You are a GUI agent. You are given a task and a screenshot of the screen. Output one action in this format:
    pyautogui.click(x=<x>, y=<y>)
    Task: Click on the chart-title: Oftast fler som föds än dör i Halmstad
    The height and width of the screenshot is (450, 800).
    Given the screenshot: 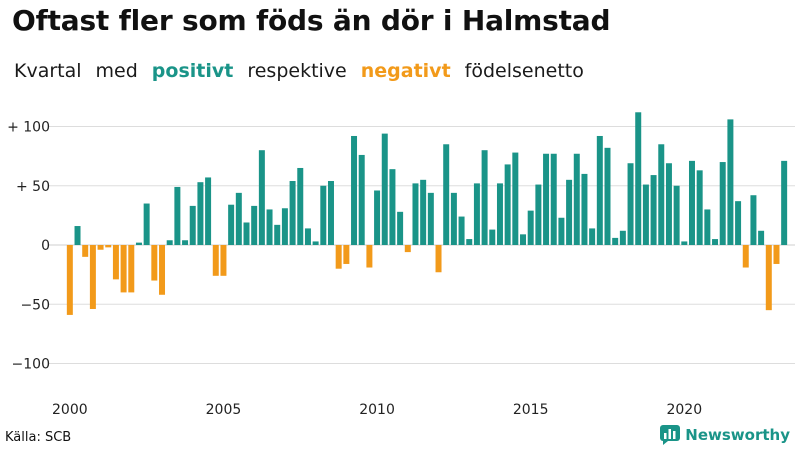 What is the action you would take?
    pyautogui.click(x=311, y=20)
    